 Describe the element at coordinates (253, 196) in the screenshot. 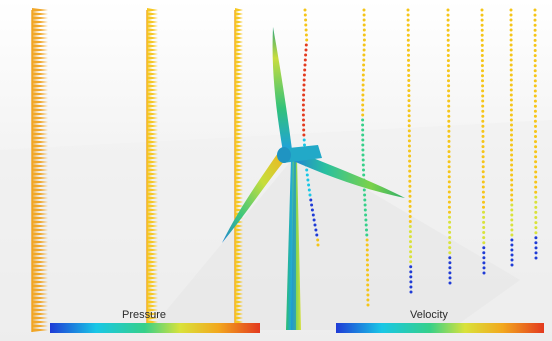

I see `blade-left` at that location.